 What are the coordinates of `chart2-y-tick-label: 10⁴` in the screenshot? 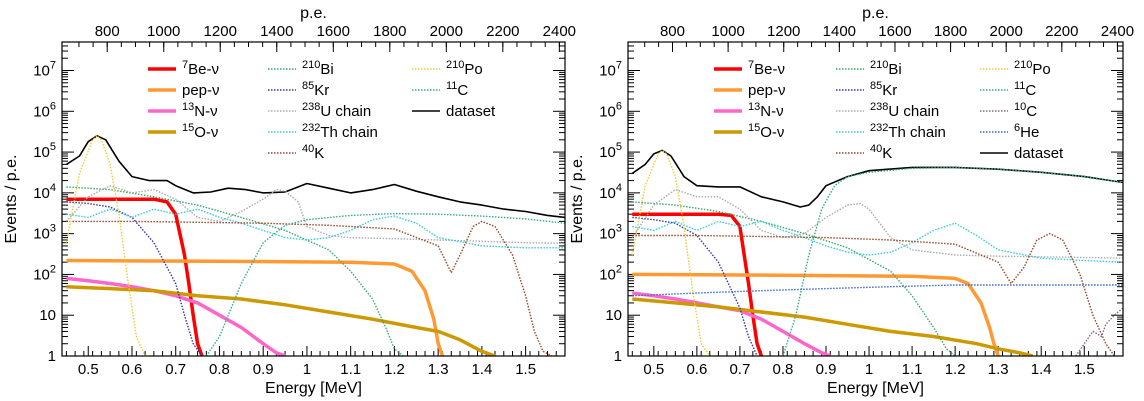 It's located at (610, 192).